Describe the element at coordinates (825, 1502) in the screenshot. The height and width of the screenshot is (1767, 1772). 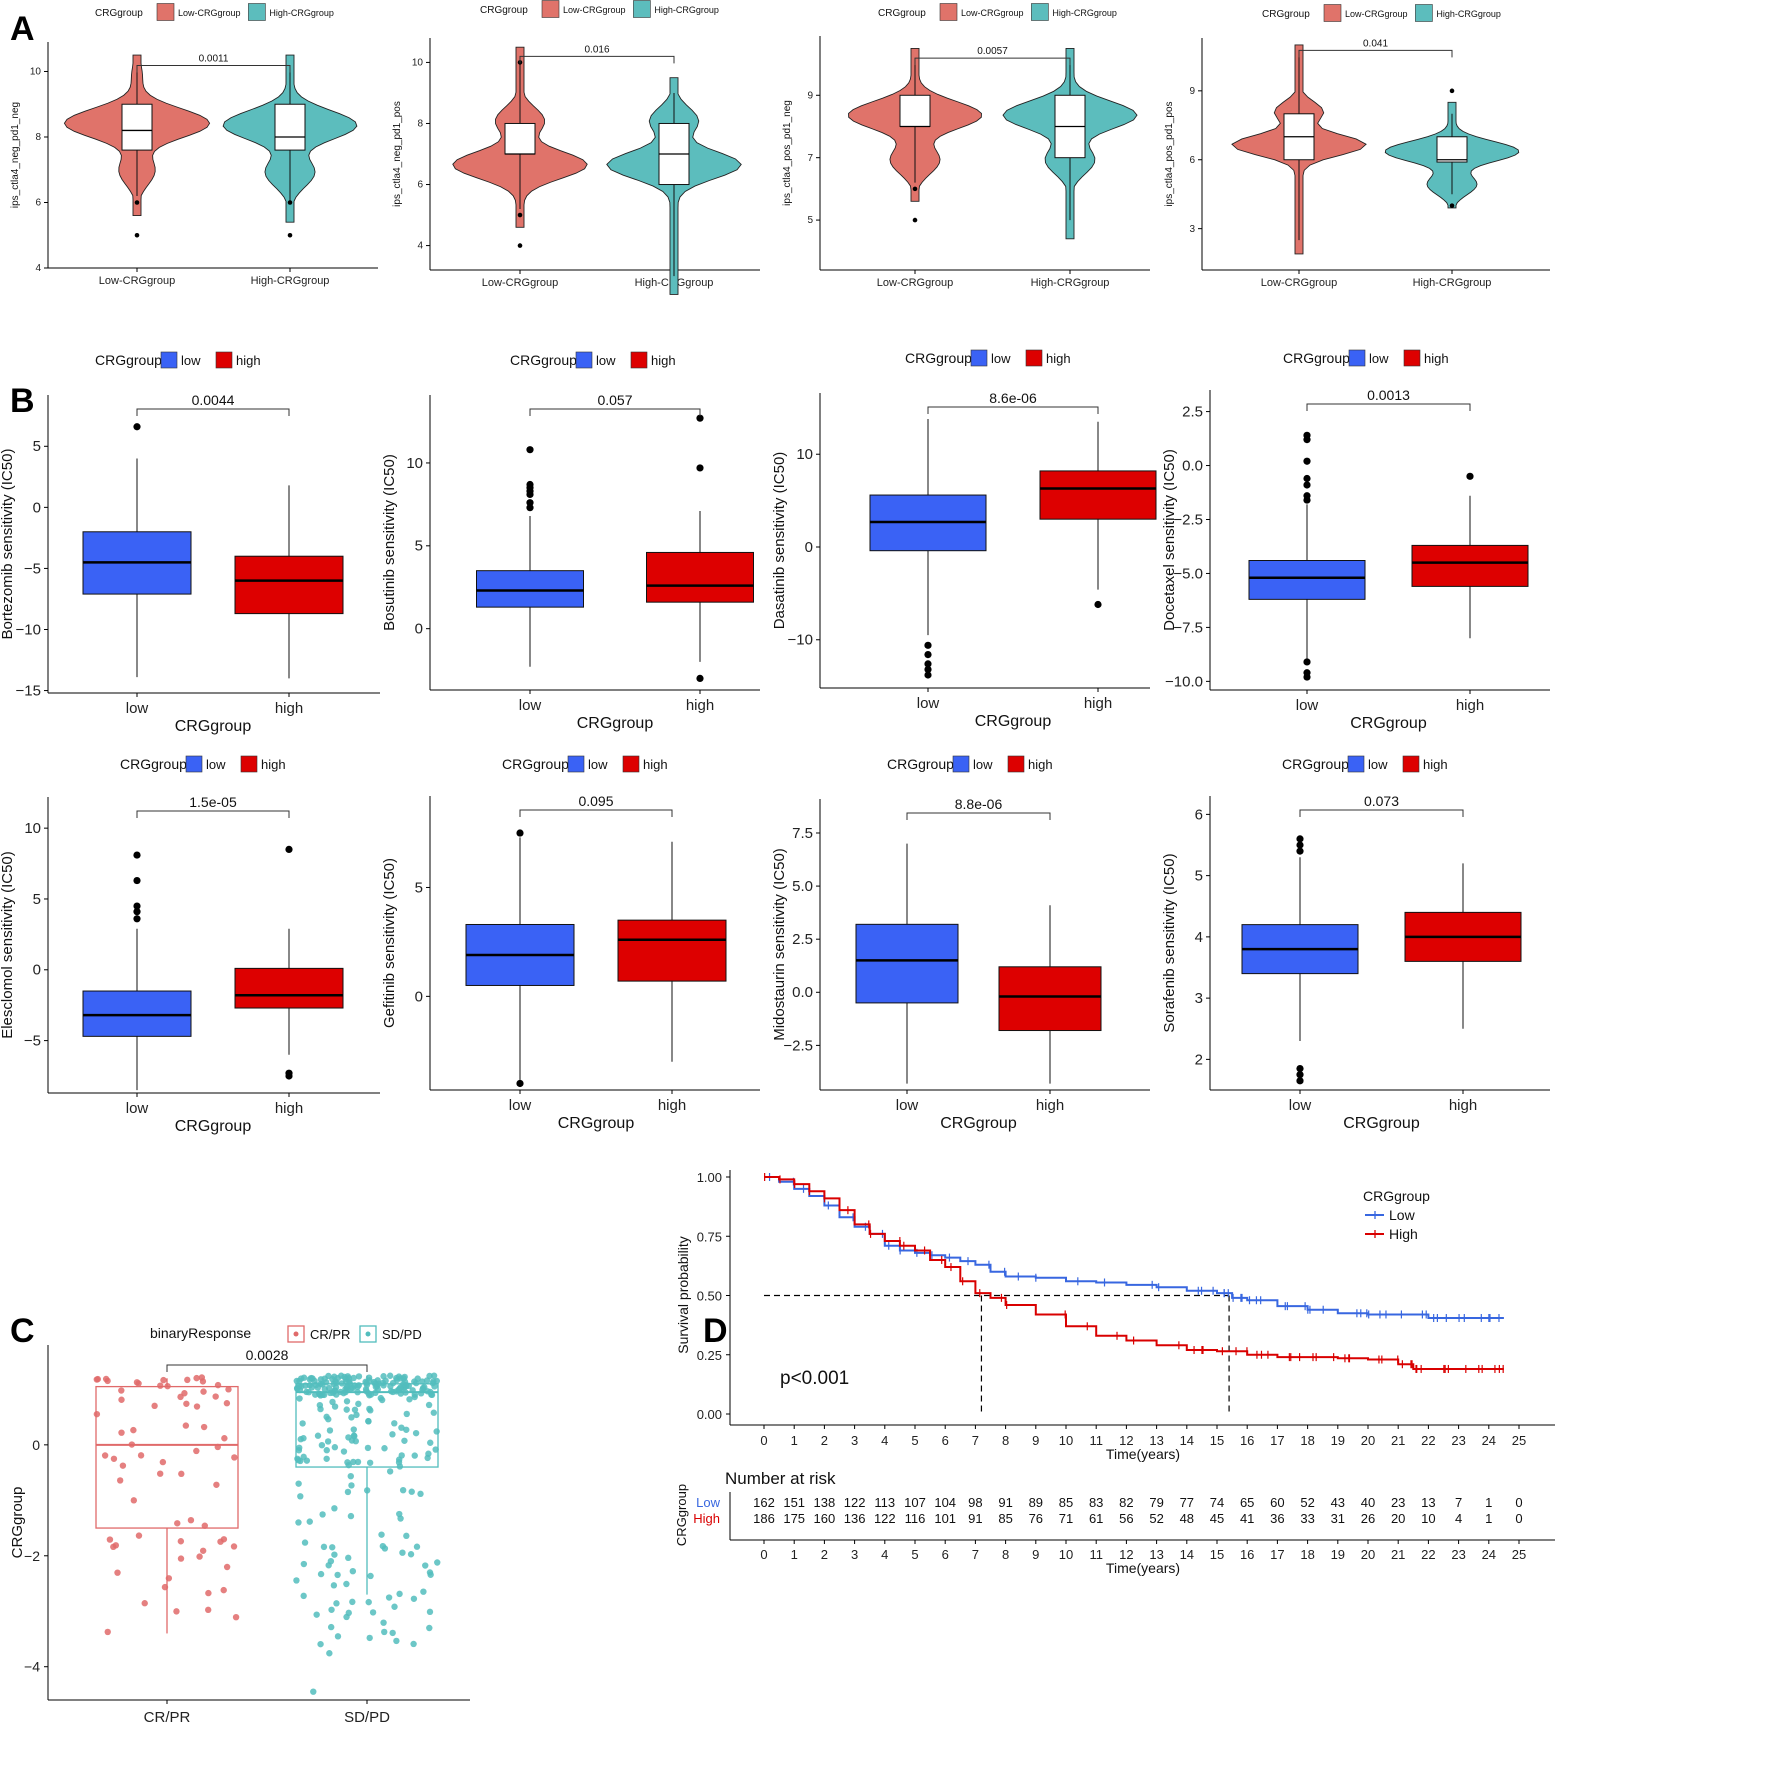
I see `risk-cell: 138` at that location.